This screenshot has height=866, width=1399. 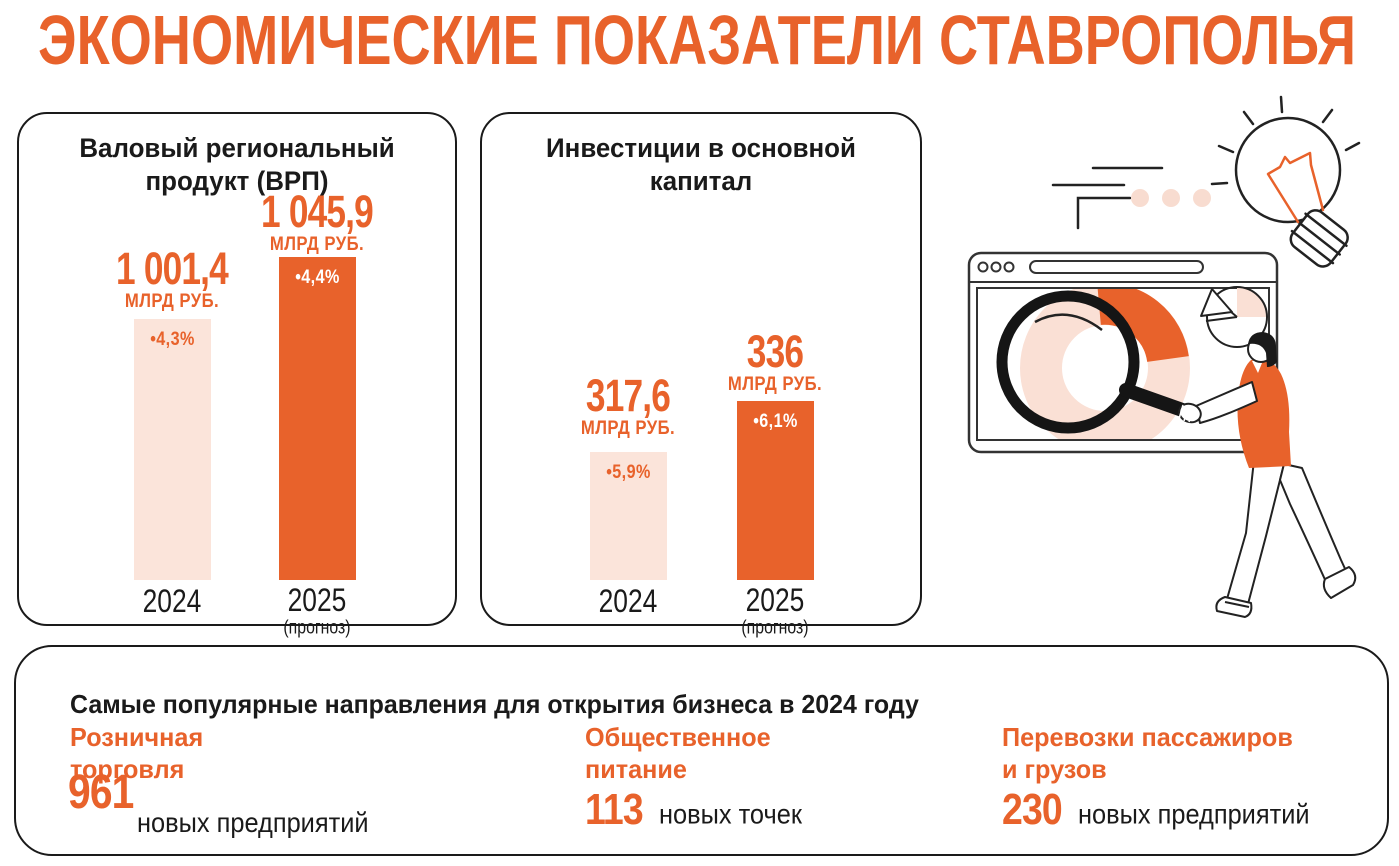 What do you see at coordinates (1116, 267) in the screenshot?
I see `address-bar` at bounding box center [1116, 267].